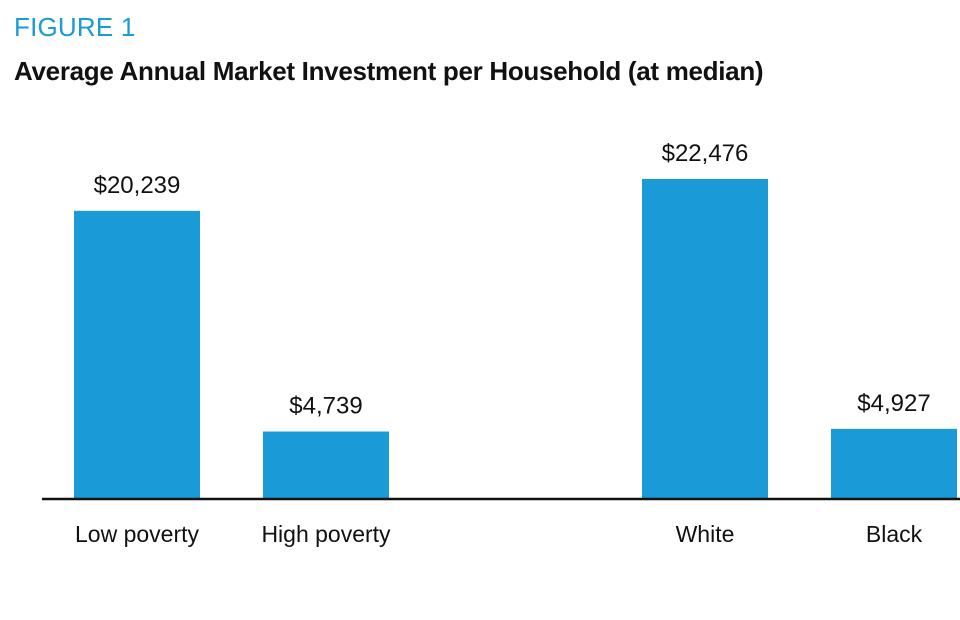 The image size is (960, 620). What do you see at coordinates (326, 465) in the screenshot?
I see `bar-high-poverty` at bounding box center [326, 465].